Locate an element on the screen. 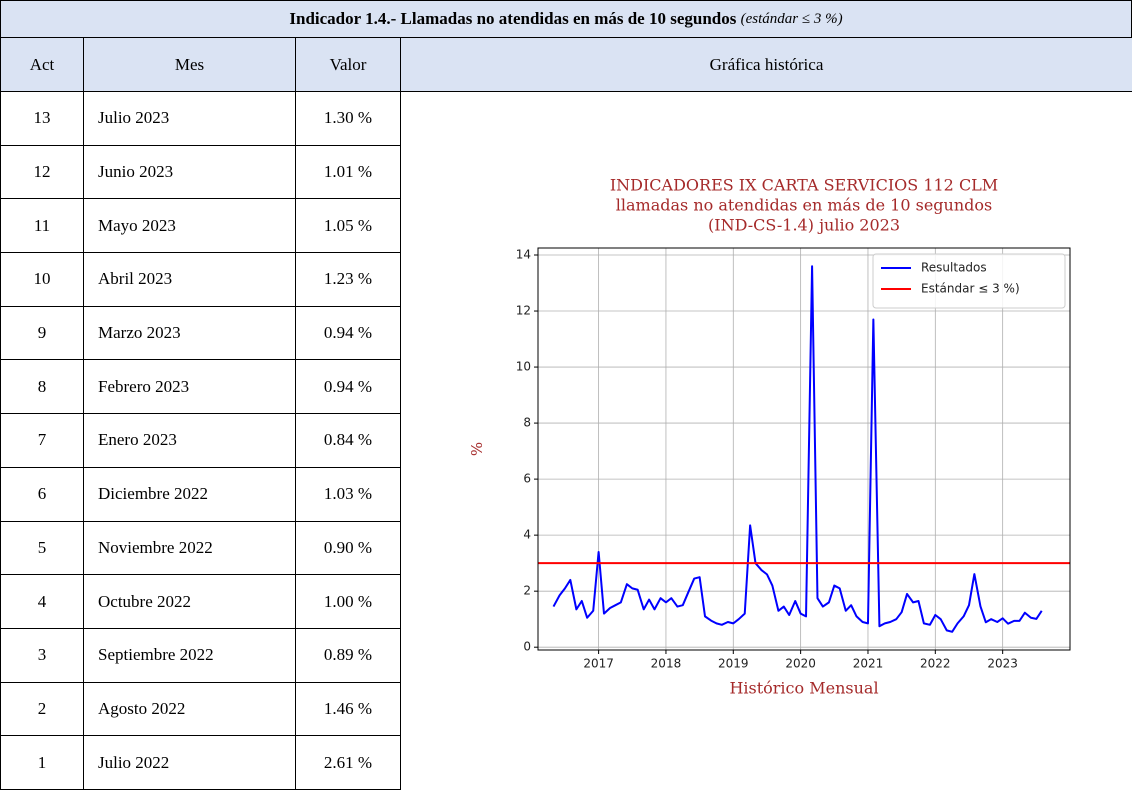 The image size is (1132, 790). column-header: Valor is located at coordinates (348, 64).